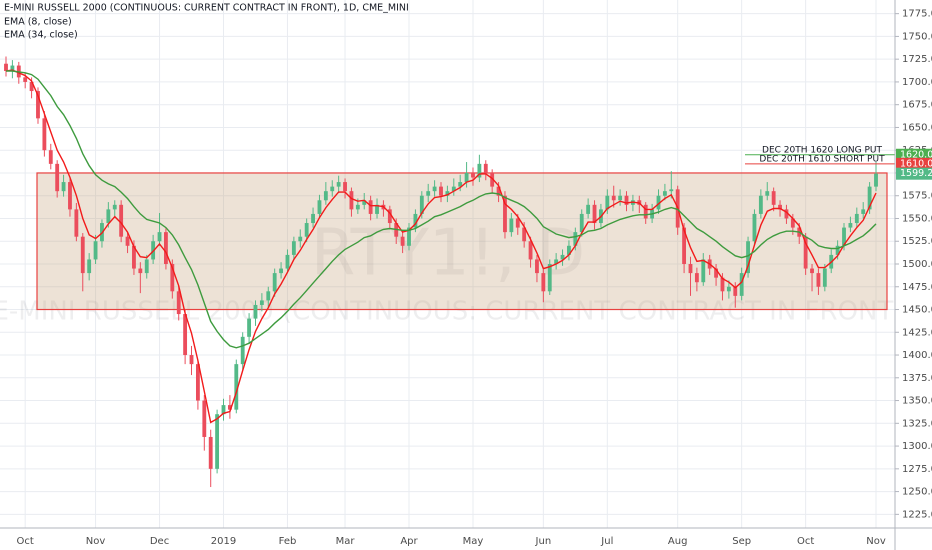 The image size is (932, 550). I want to click on price-tag-label: 1610.0, so click(916, 163).